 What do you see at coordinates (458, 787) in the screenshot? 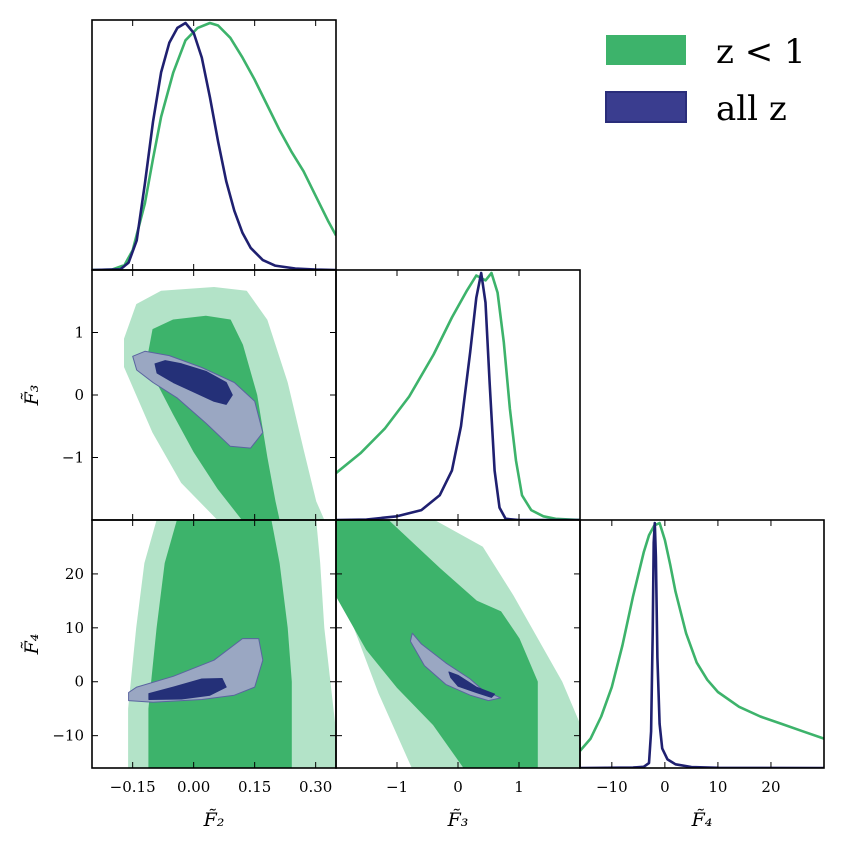
I see `x-tick-label-f3-1: 0` at bounding box center [458, 787].